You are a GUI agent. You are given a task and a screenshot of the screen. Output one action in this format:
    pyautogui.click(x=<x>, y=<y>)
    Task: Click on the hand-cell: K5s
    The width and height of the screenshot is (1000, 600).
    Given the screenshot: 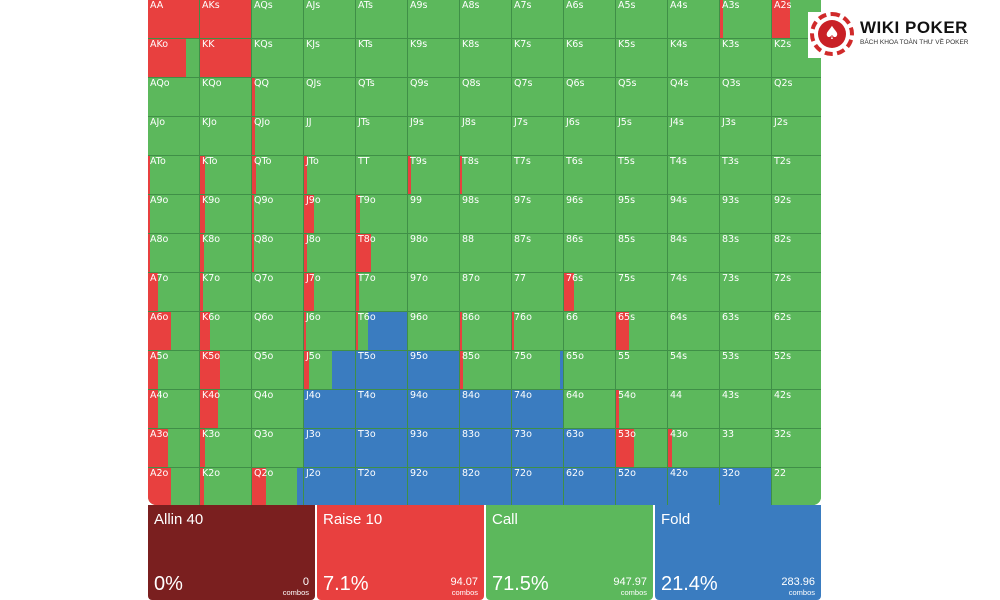 What is the action you would take?
    pyautogui.click(x=642, y=58)
    